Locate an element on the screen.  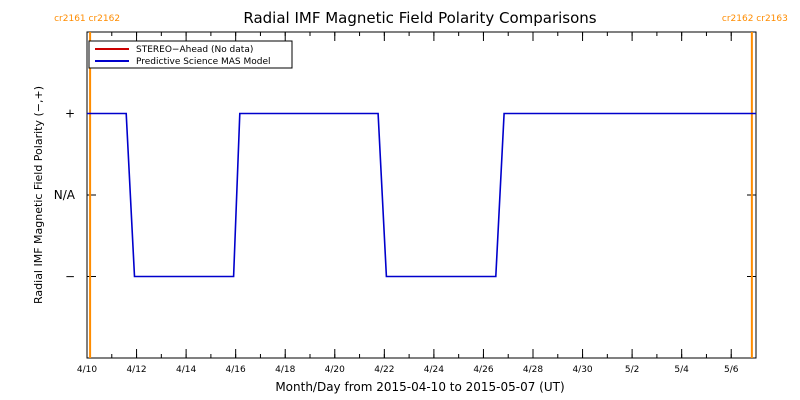
x-tick-label: 4/20 is located at coordinates (335, 370).